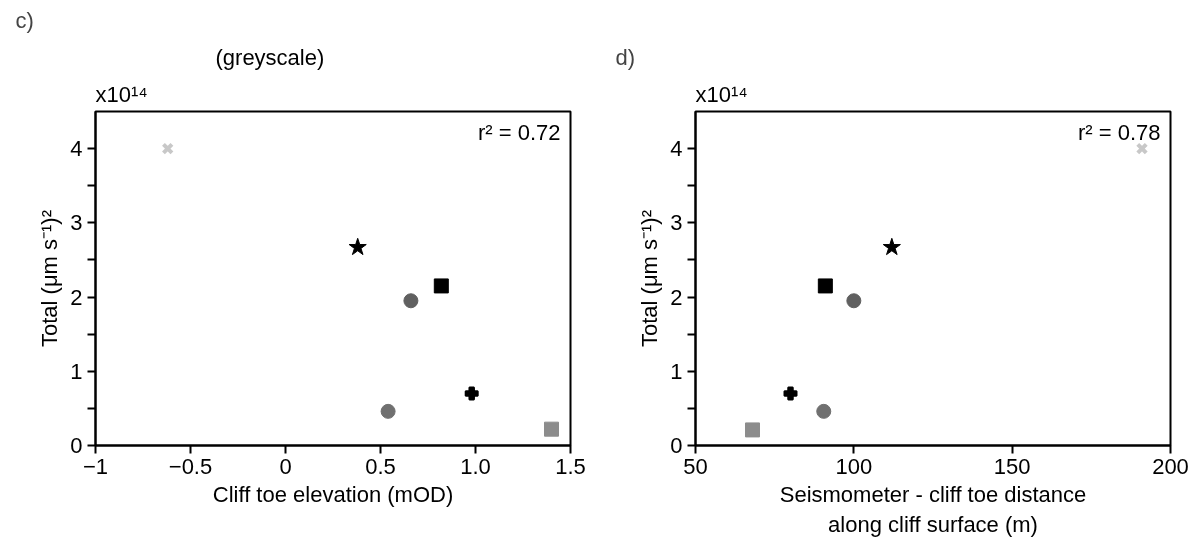 The height and width of the screenshot is (560, 1204). I want to click on x-tick-label: 100, so click(854, 466).